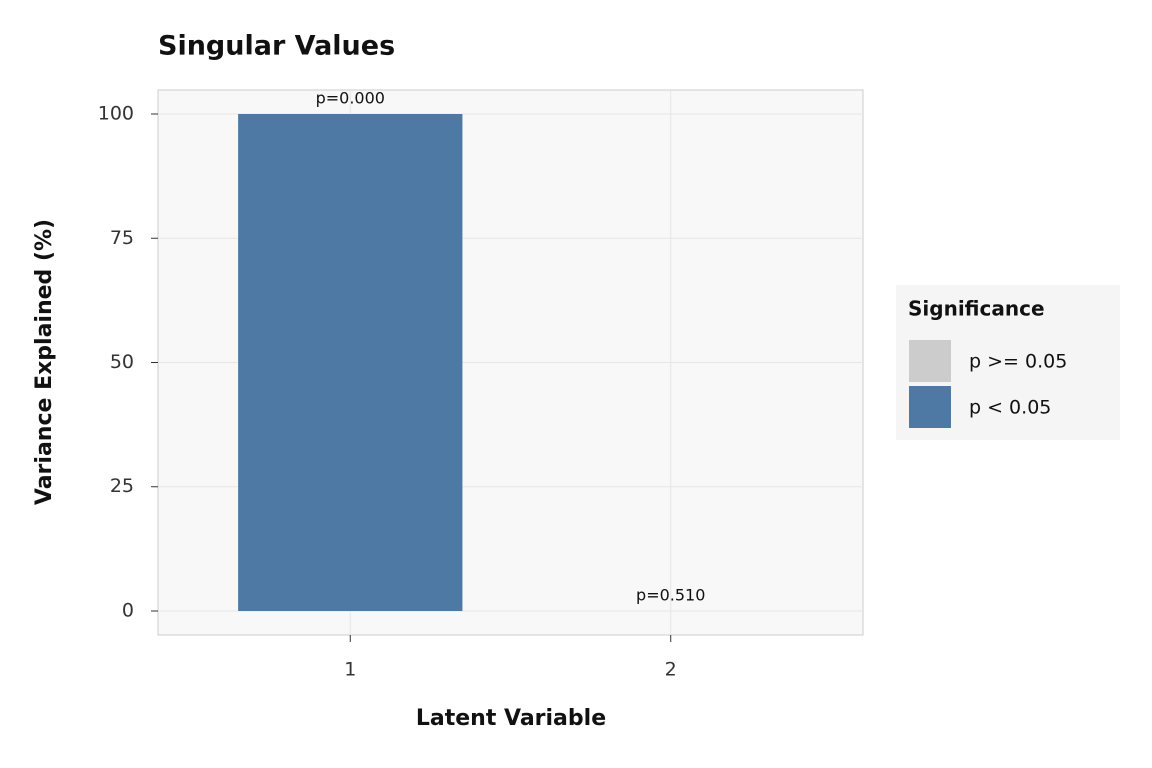 The width and height of the screenshot is (1152, 768). What do you see at coordinates (122, 238) in the screenshot?
I see `y-tick-label: 75` at bounding box center [122, 238].